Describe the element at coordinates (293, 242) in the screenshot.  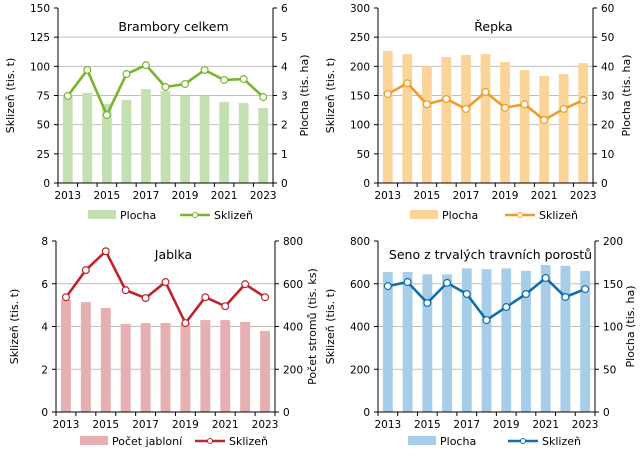
I see `y2-tick-label: 800` at that location.